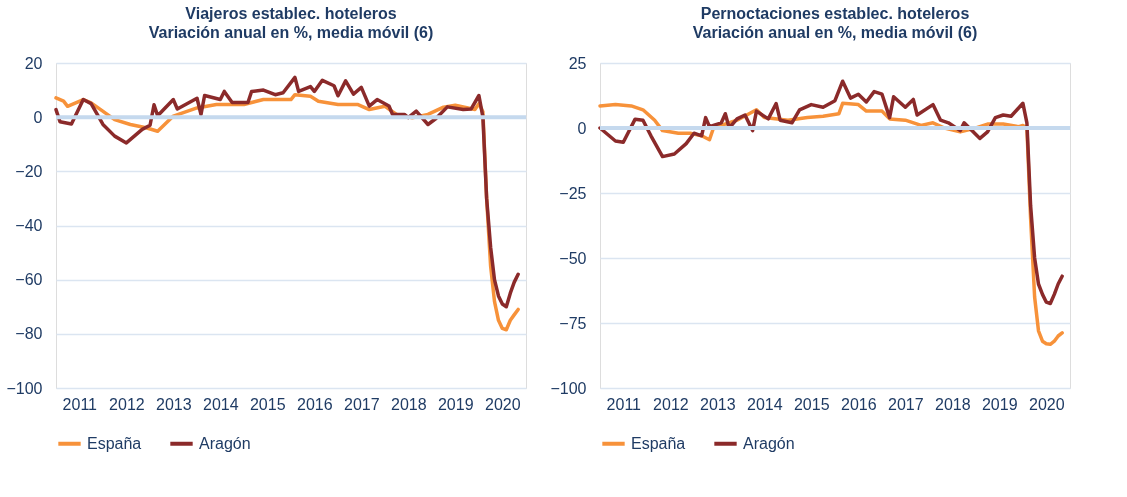 This screenshot has width=1127, height=497. I want to click on y-tick-label: 20, so click(33, 63).